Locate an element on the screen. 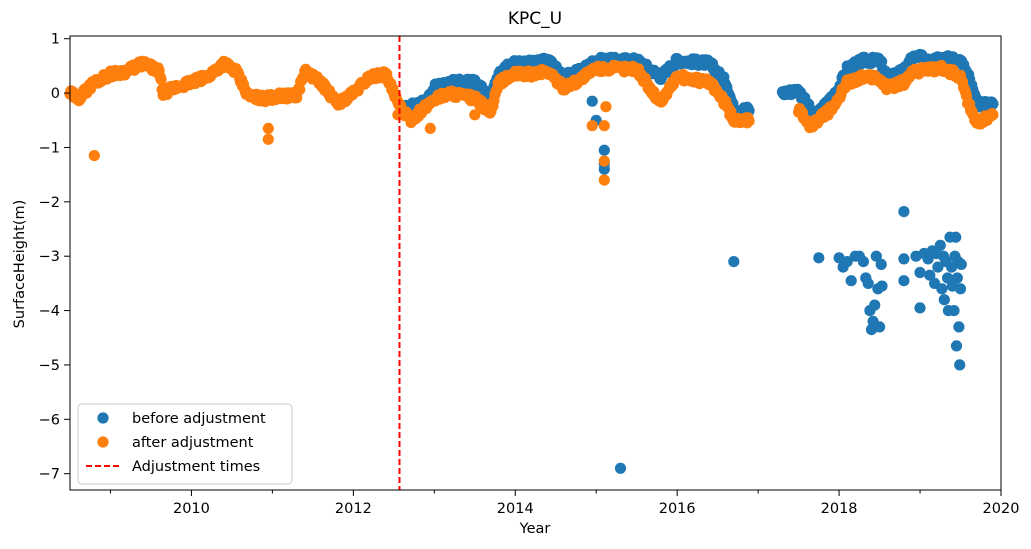  x-tick-label: 2014 is located at coordinates (515, 509).